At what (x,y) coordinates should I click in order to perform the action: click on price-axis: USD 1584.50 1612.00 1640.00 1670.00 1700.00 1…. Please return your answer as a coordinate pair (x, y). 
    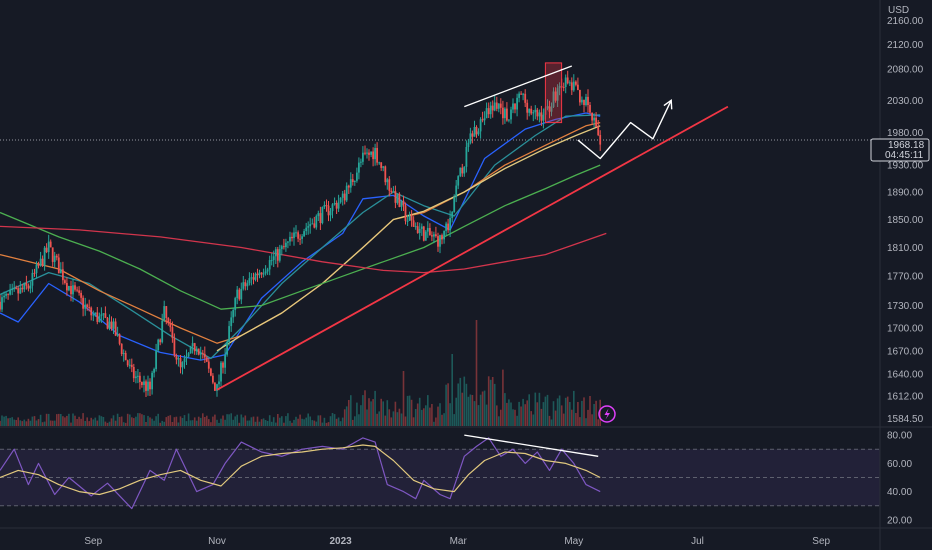
    Looking at the image, I should click on (905, 215).